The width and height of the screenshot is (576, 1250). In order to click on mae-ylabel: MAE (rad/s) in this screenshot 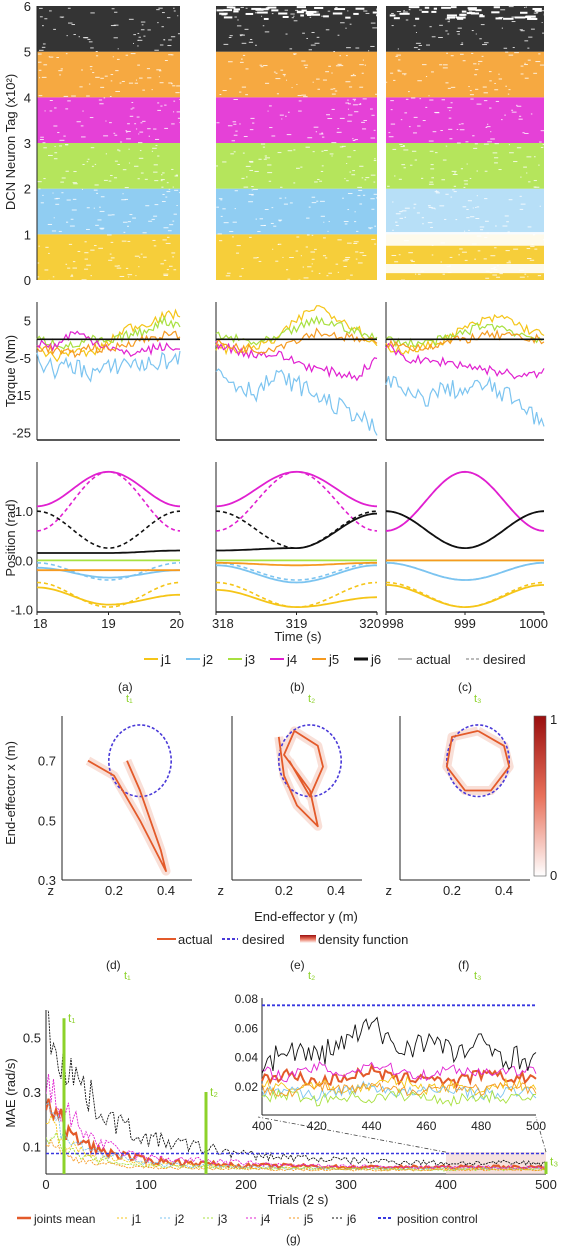, I will do `click(10, 1092)`.